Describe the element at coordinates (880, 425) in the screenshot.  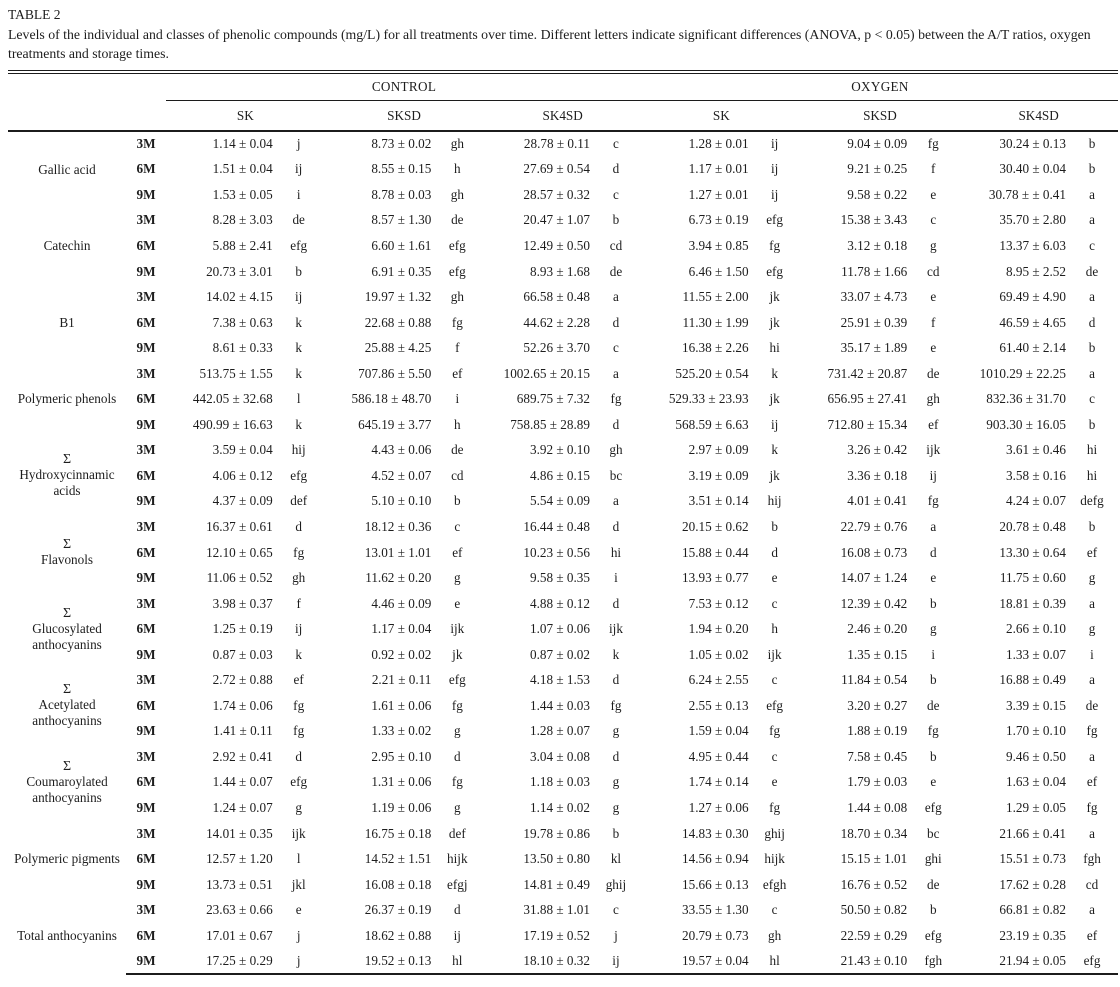
I see `data-cell: 712.80 ± 15.34 ef` at that location.